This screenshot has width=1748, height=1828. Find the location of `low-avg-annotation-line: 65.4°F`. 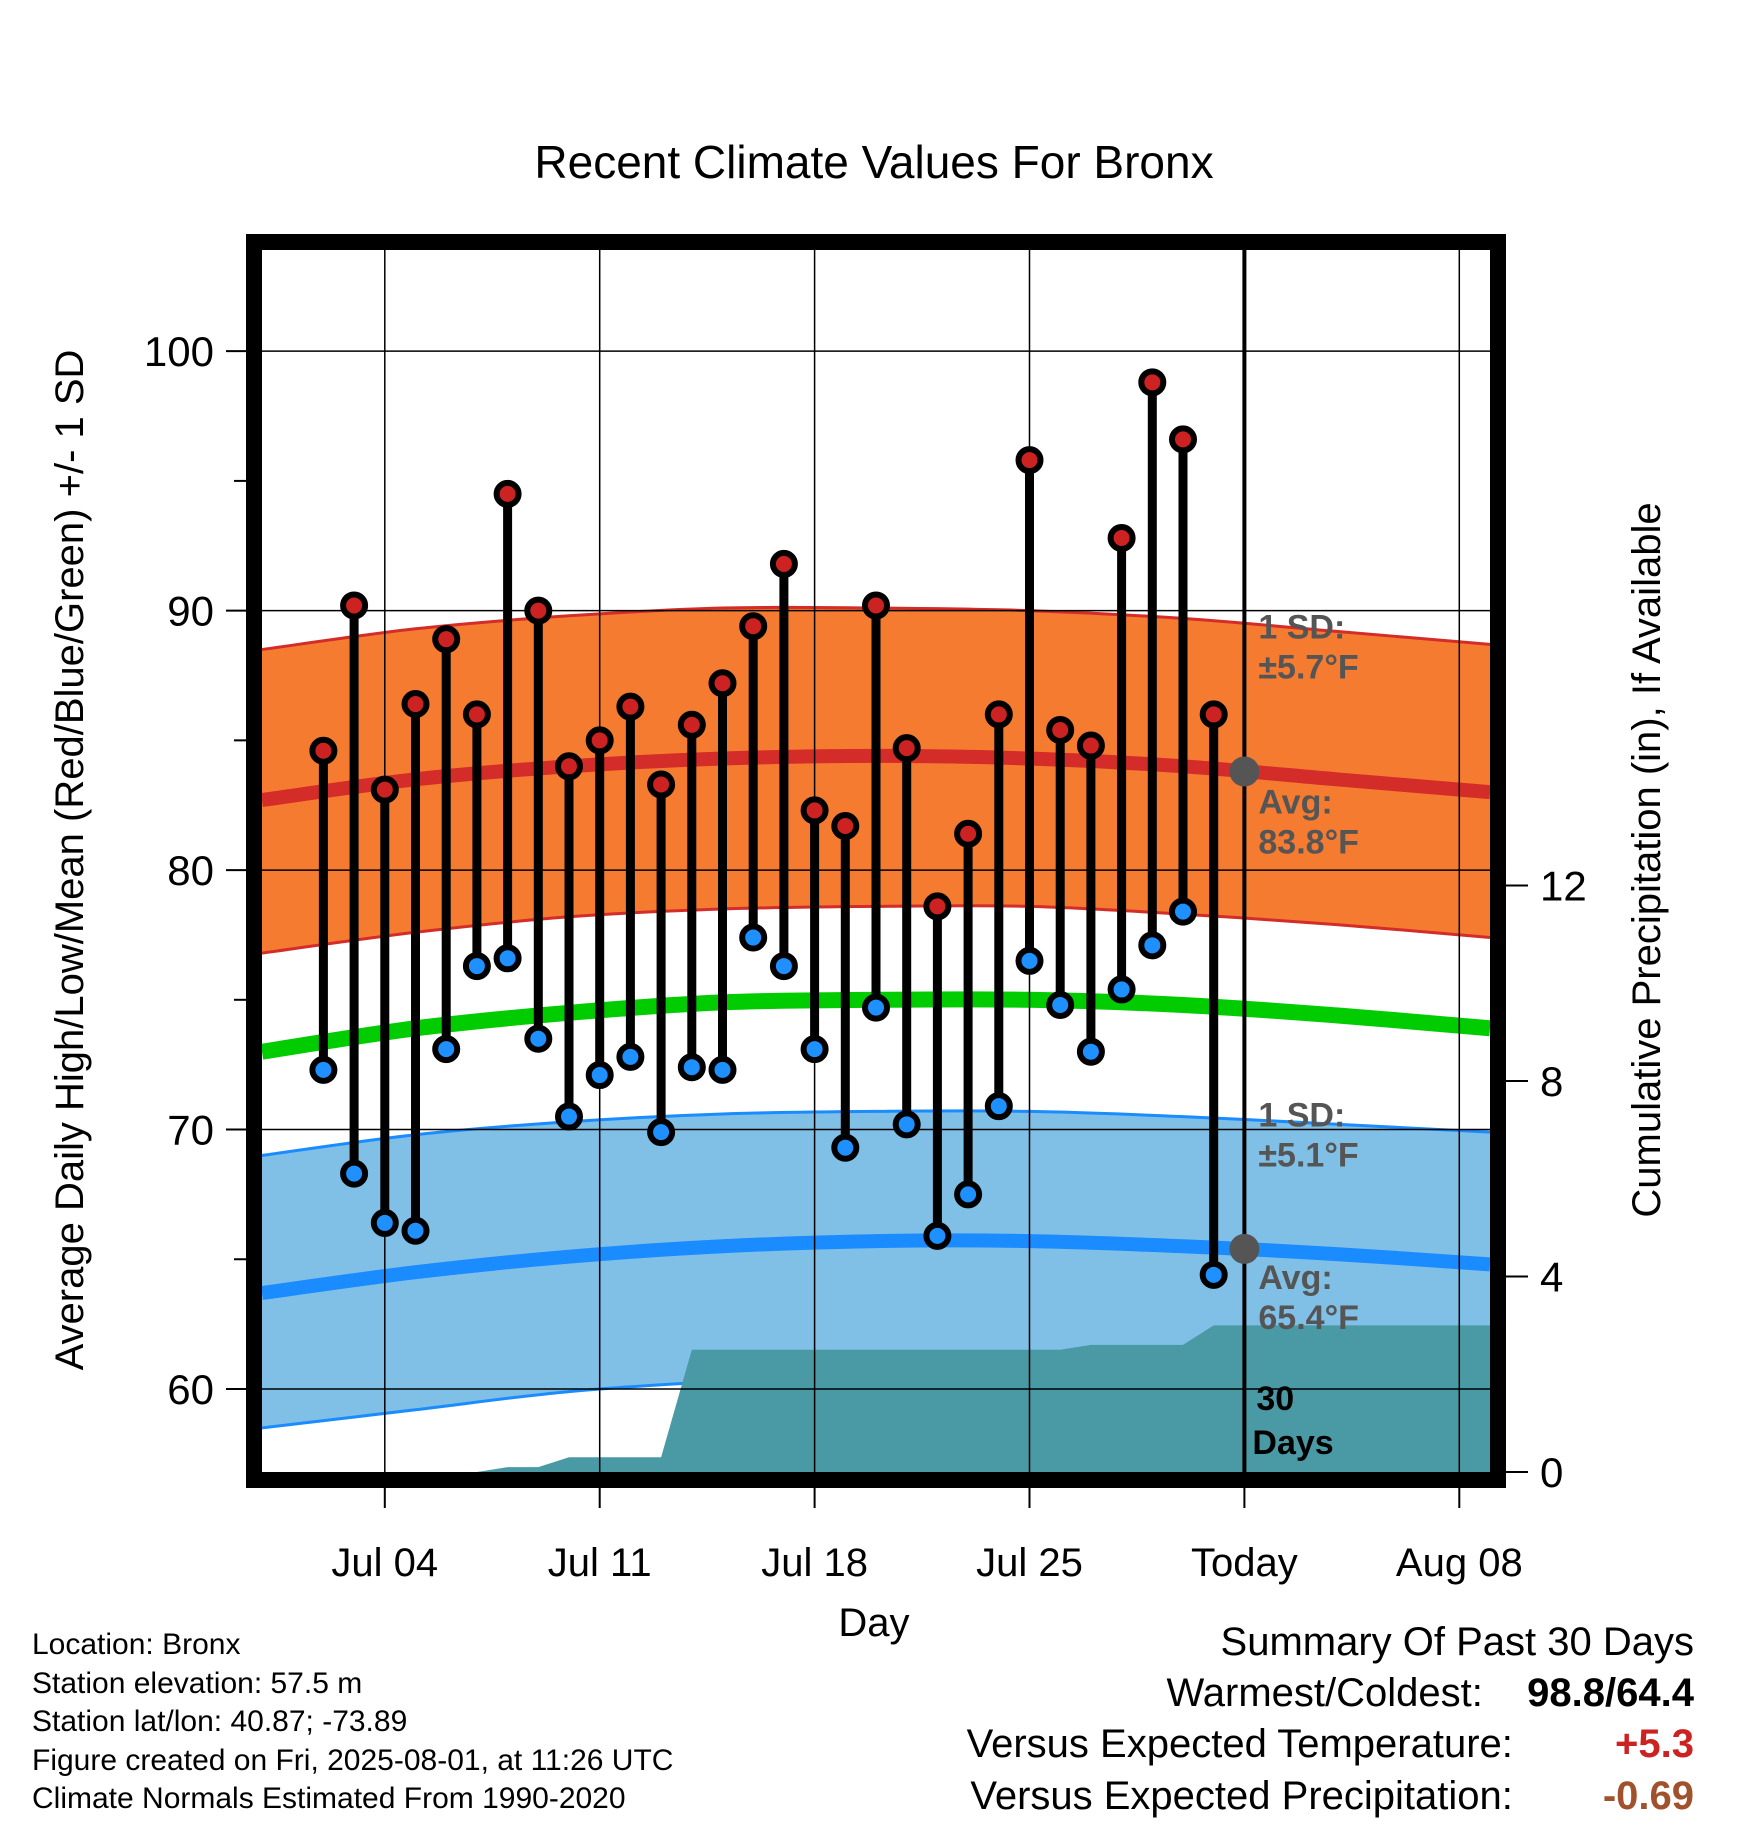

low-avg-annotation-line: 65.4°F is located at coordinates (1308, 1318).